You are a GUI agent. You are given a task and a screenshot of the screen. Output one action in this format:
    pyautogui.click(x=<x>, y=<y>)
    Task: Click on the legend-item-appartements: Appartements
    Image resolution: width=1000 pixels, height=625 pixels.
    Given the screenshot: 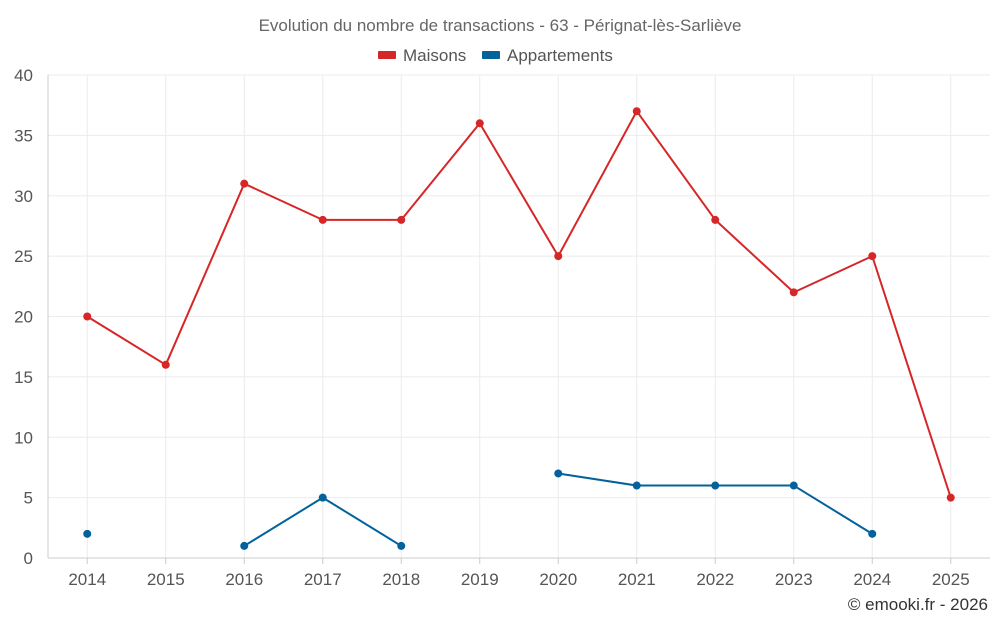 What is the action you would take?
    pyautogui.click(x=547, y=55)
    